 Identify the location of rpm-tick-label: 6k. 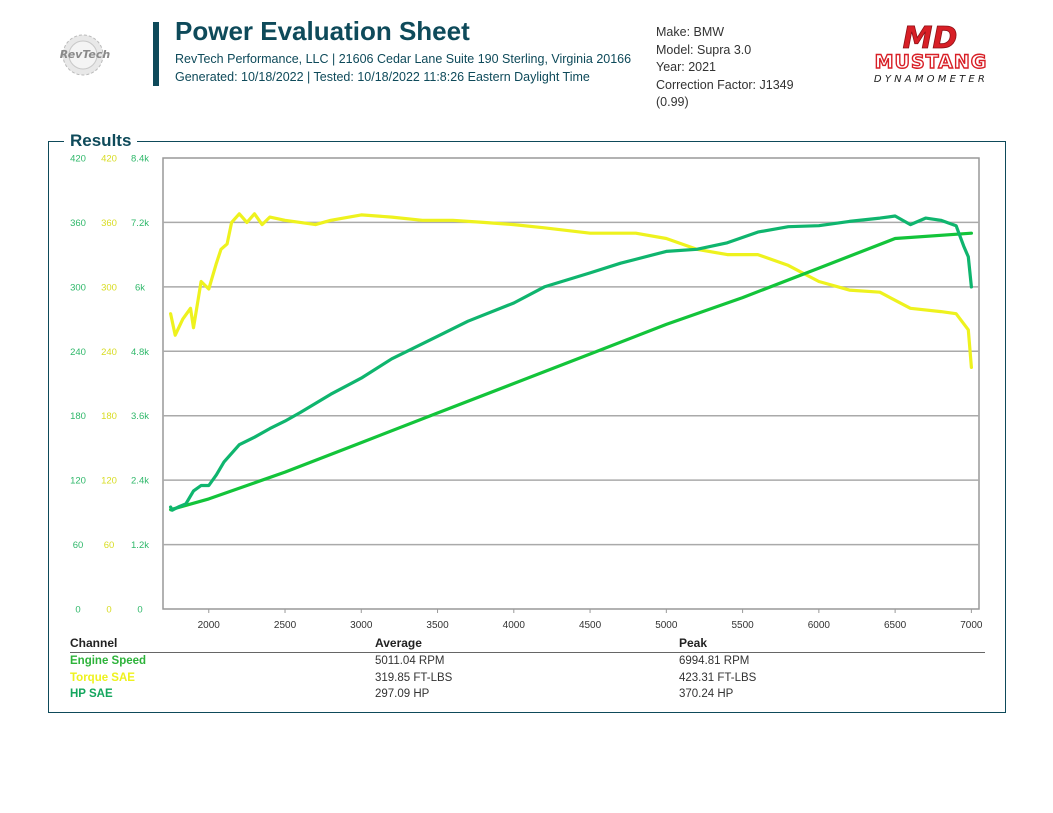
(140, 287).